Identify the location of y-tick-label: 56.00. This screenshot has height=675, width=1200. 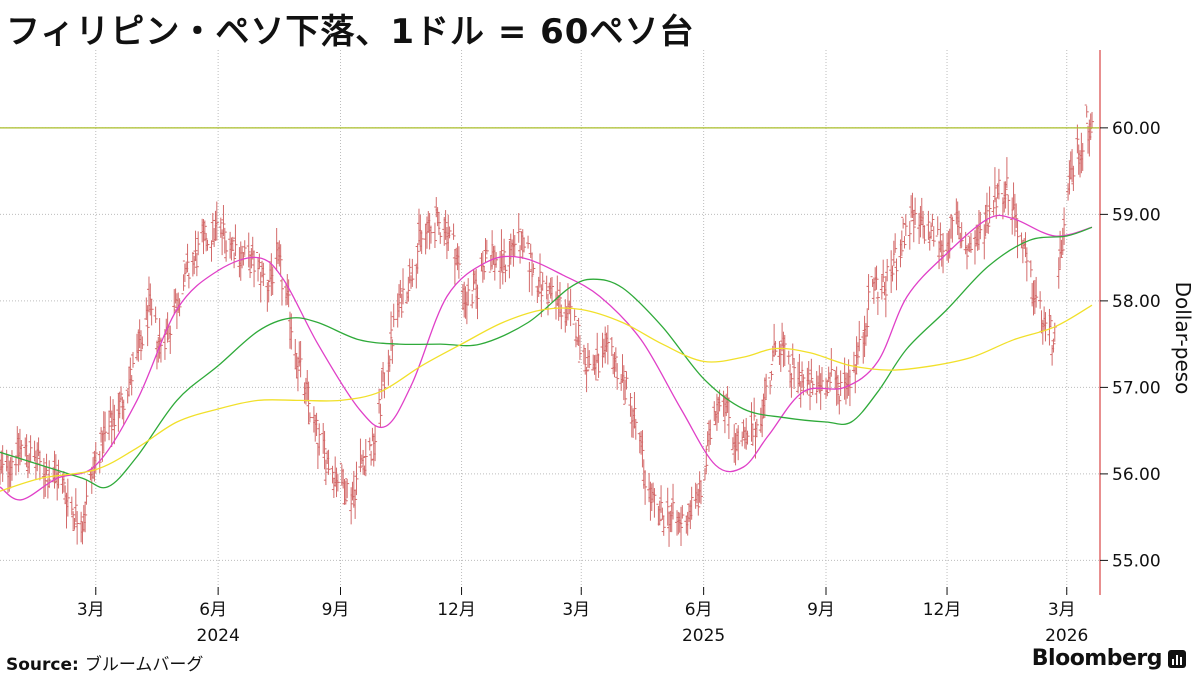
(1136, 475).